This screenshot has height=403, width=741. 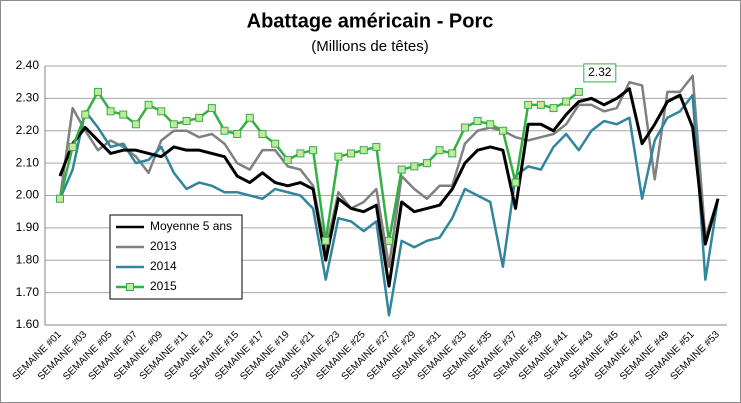 What do you see at coordinates (163, 246) in the screenshot?
I see `legend-label: 2013` at bounding box center [163, 246].